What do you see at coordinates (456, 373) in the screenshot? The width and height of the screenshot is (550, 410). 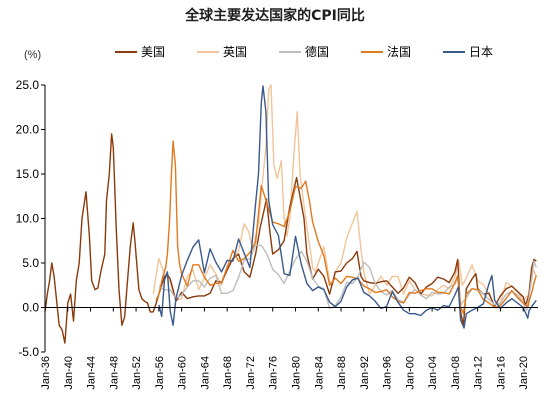 I see `x-tick-label: Jan-08` at bounding box center [456, 373].